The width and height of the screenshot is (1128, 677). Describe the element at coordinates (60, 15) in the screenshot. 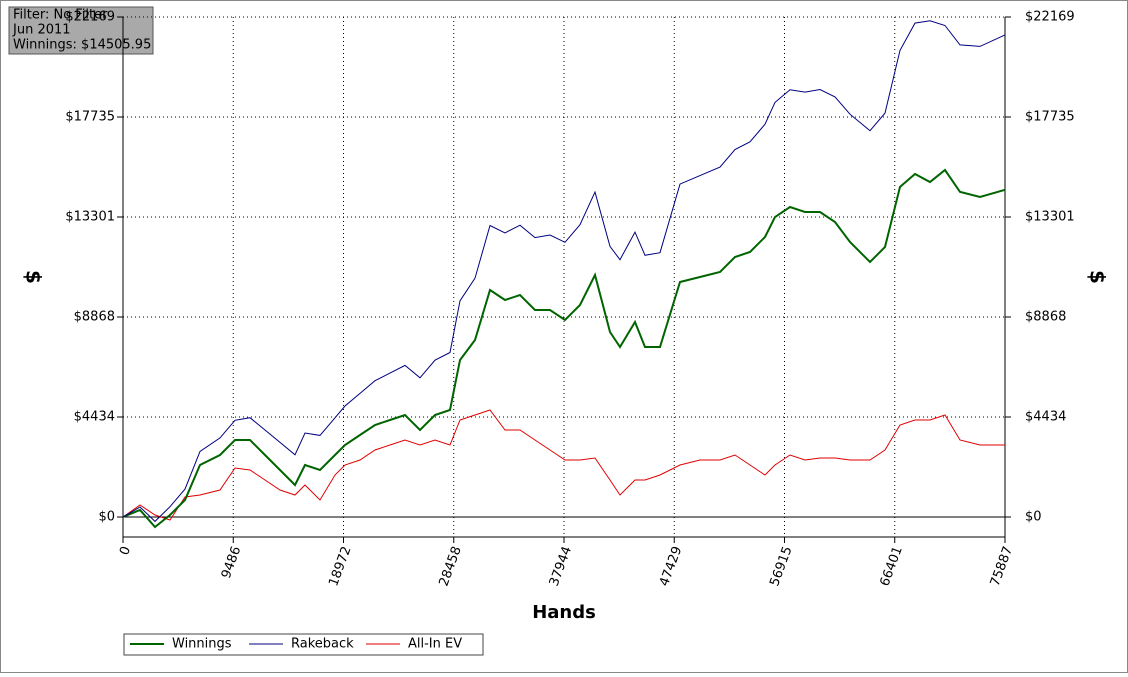

I see `info-line: Filter: No Filter` at that location.